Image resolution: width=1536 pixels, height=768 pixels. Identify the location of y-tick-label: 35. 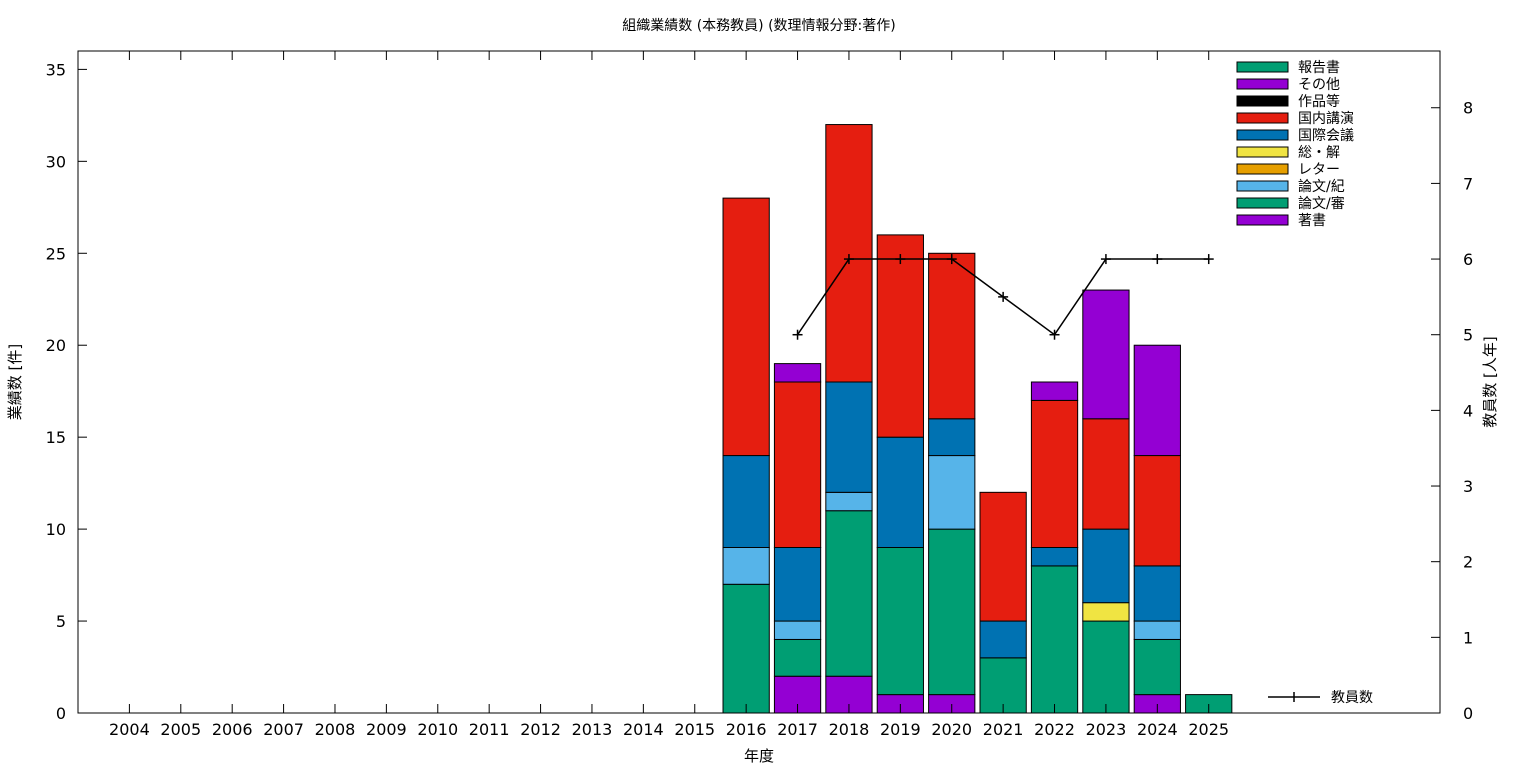
(56, 69).